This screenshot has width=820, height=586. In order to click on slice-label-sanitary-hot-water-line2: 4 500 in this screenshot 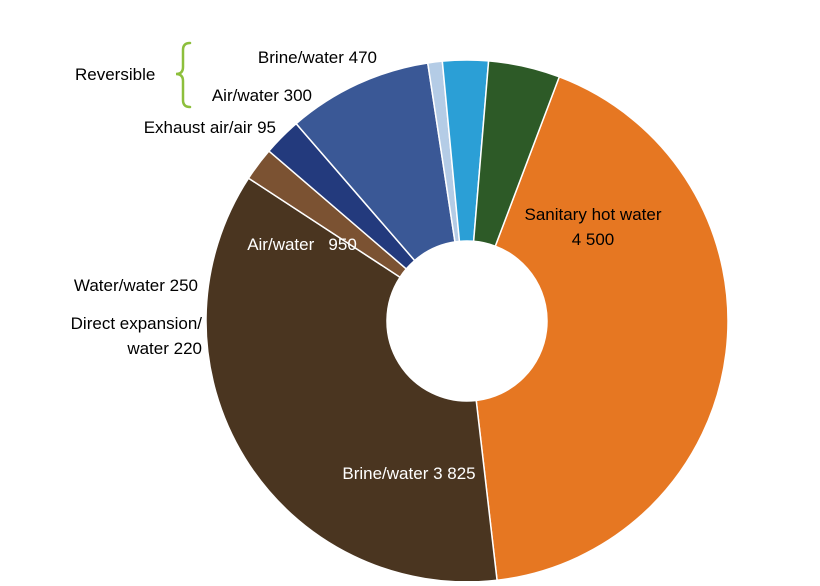, I will do `click(593, 239)`.